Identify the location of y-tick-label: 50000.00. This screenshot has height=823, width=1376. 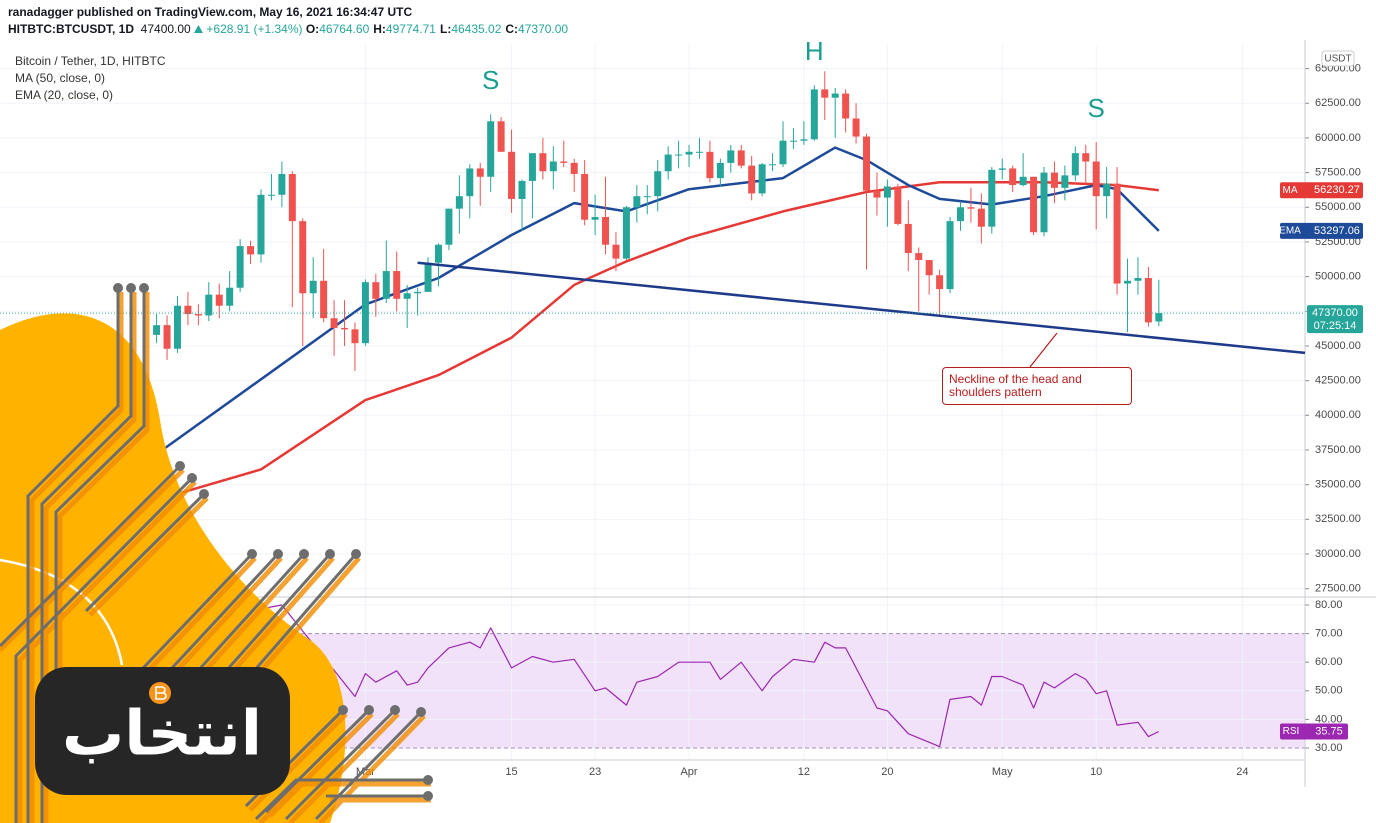
(1338, 277).